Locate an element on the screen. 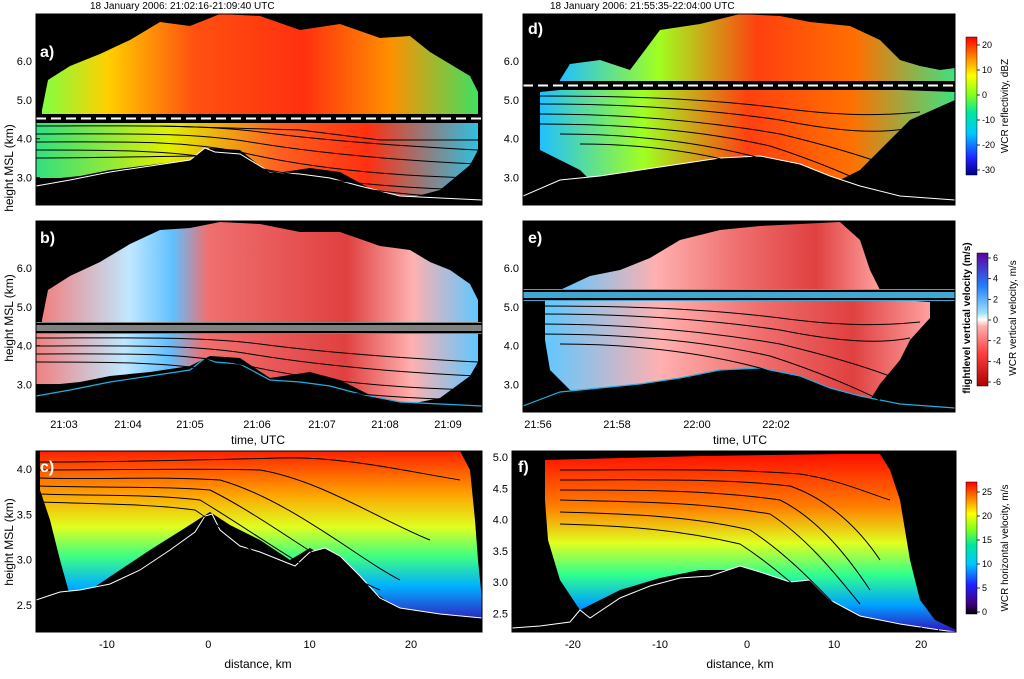 This screenshot has height=679, width=1024. panel-c-ytick-label: 2.5 is located at coordinates (24, 606).